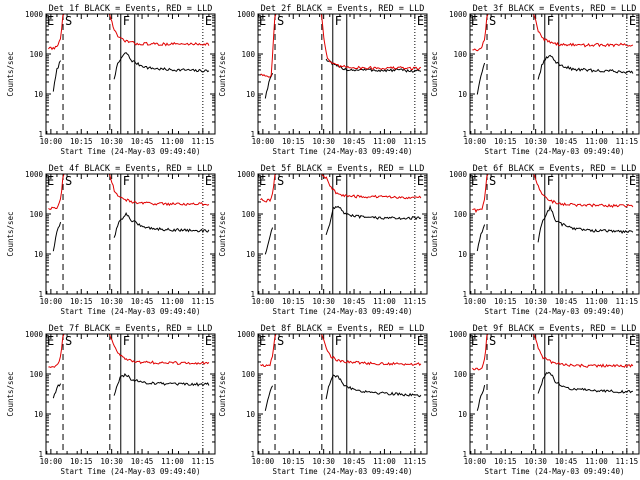  What do you see at coordinates (555, 169) in the screenshot?
I see `chart-title: Det 6f BLACK = Events, RED = LLD` at bounding box center [555, 169].